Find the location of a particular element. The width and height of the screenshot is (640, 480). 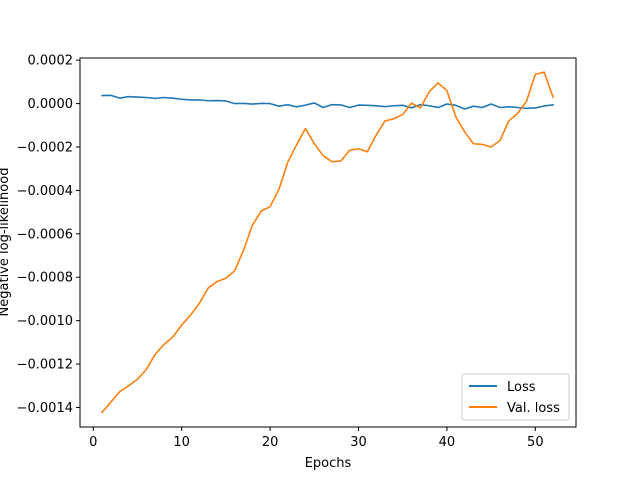

y-tick-label: −0.0008 is located at coordinates (45, 278).